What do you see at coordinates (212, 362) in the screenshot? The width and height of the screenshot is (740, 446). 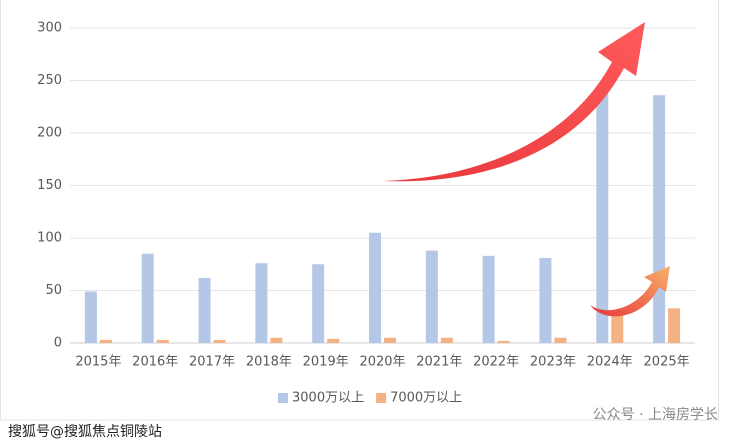 I see `x-tick-label: 2017年` at bounding box center [212, 362].